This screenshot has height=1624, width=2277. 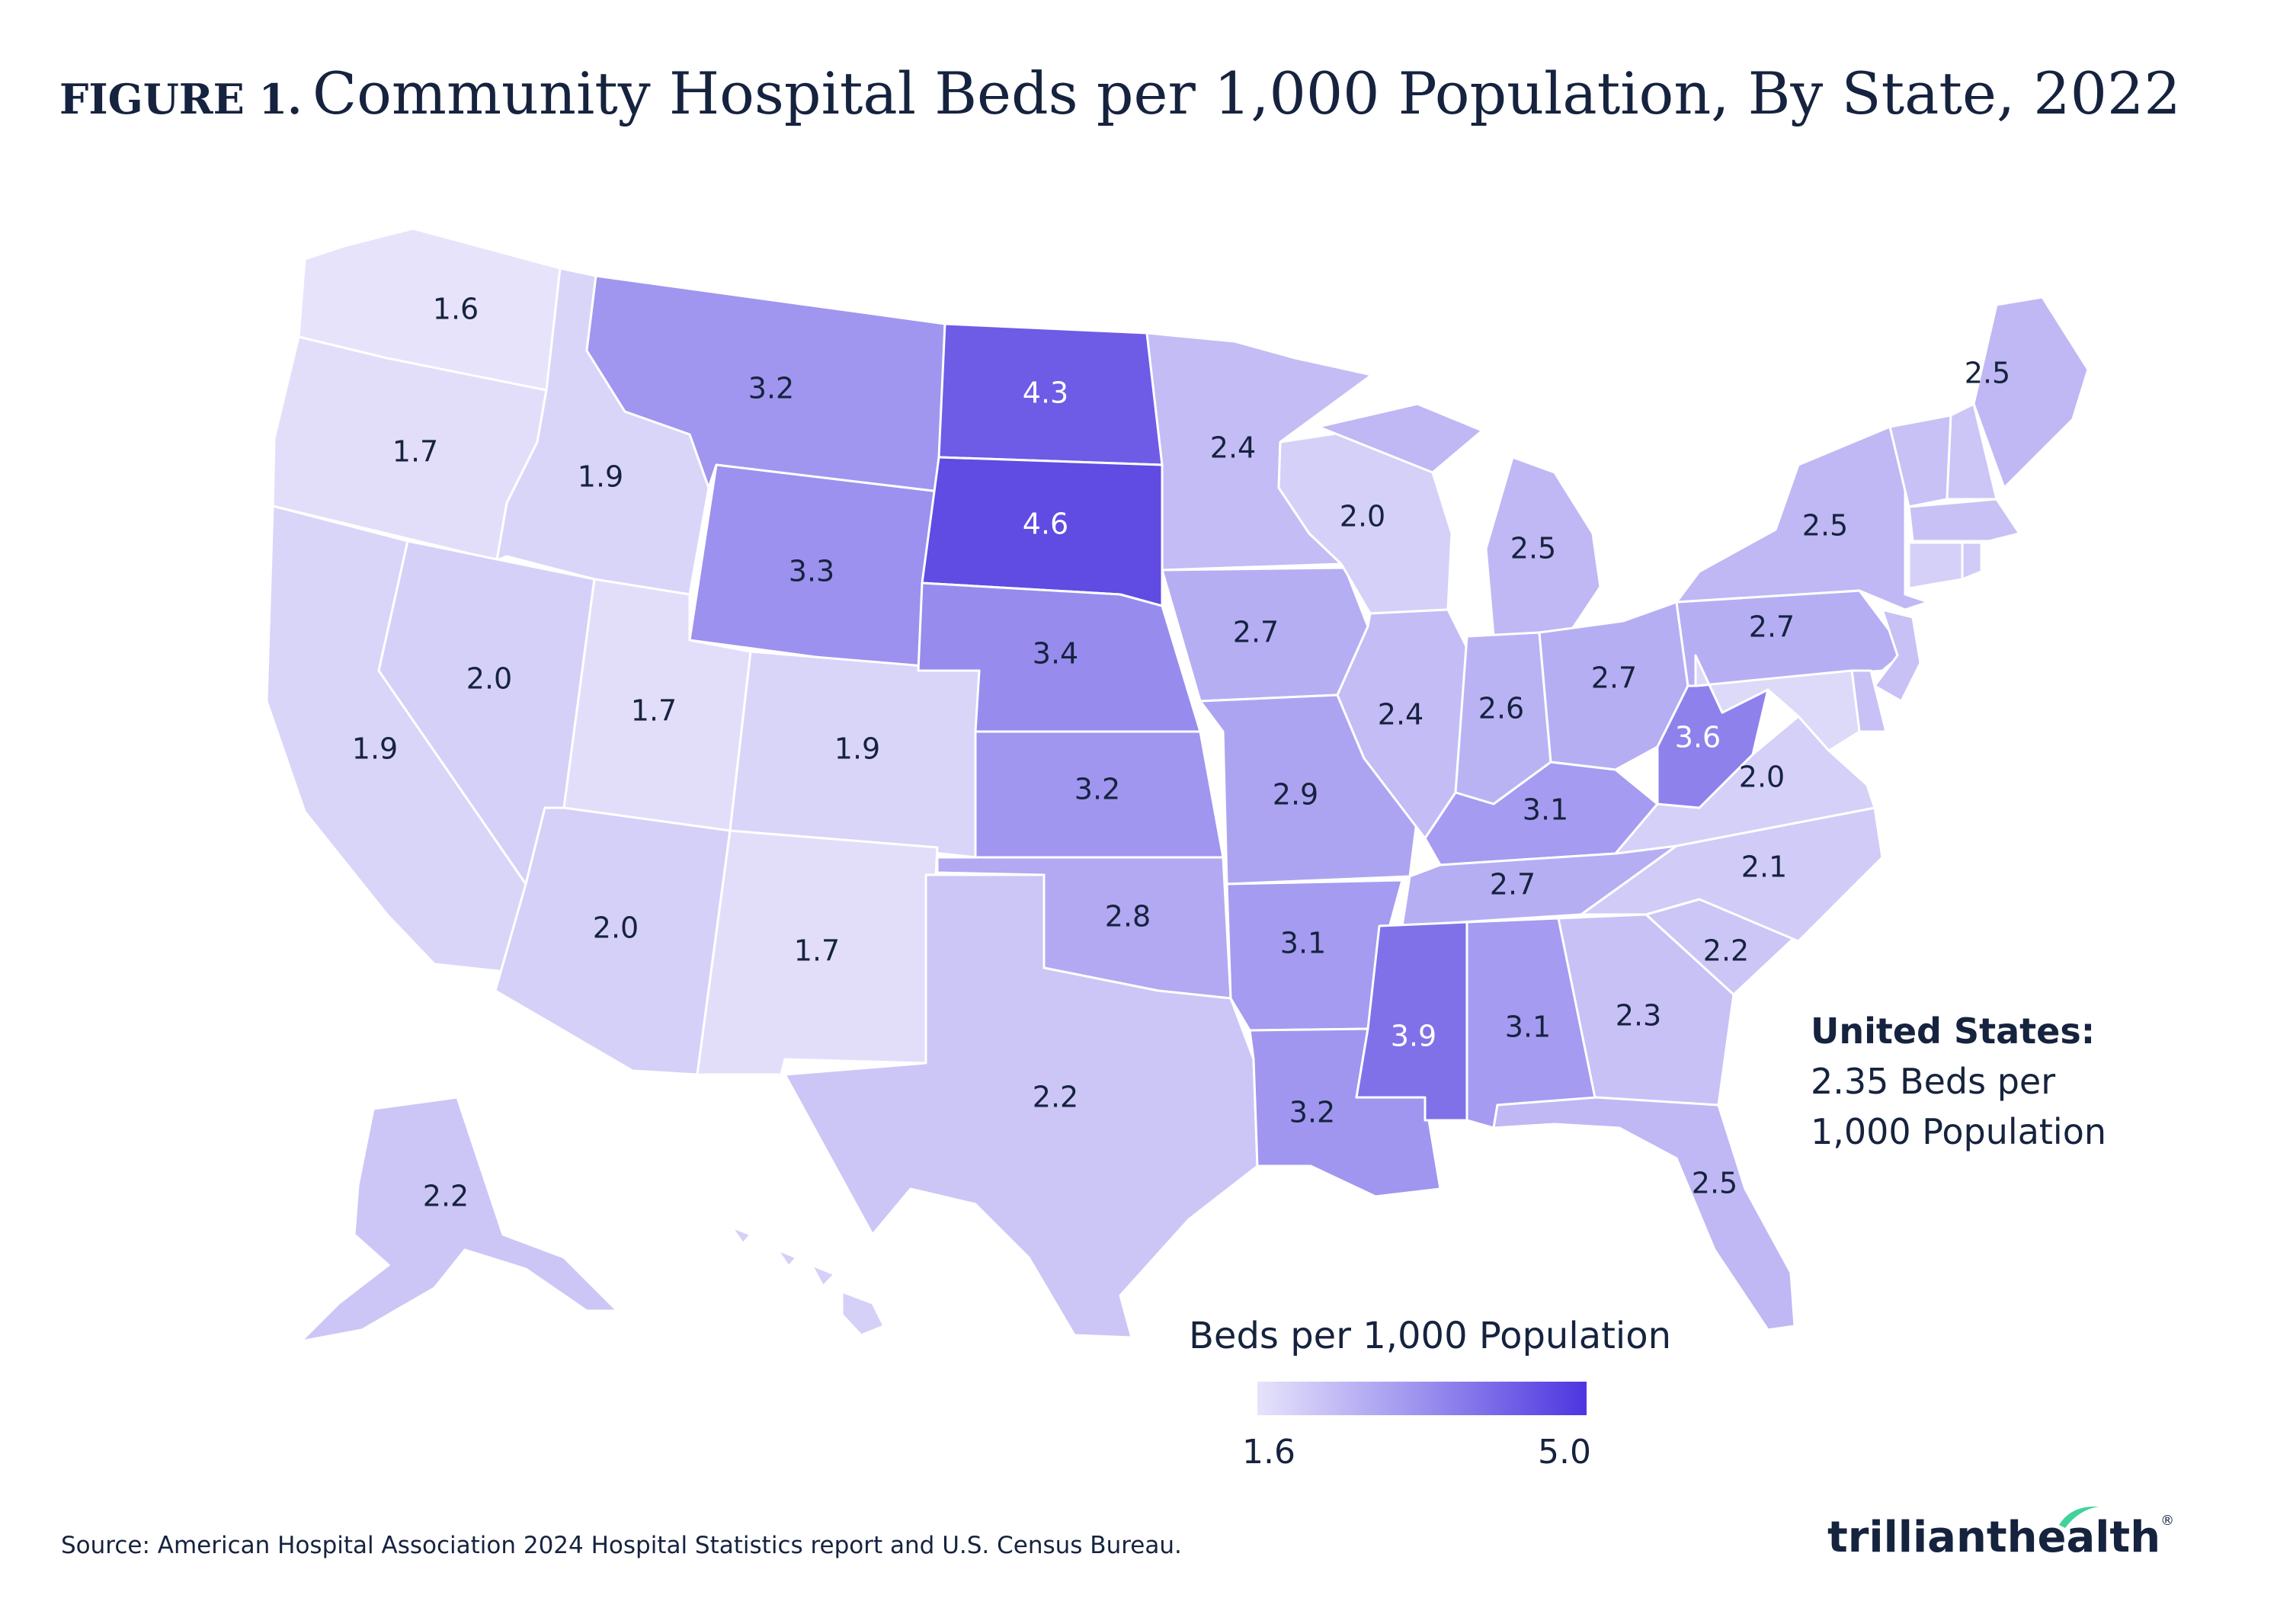 What do you see at coordinates (1936, 565) in the screenshot?
I see `state-ct` at bounding box center [1936, 565].